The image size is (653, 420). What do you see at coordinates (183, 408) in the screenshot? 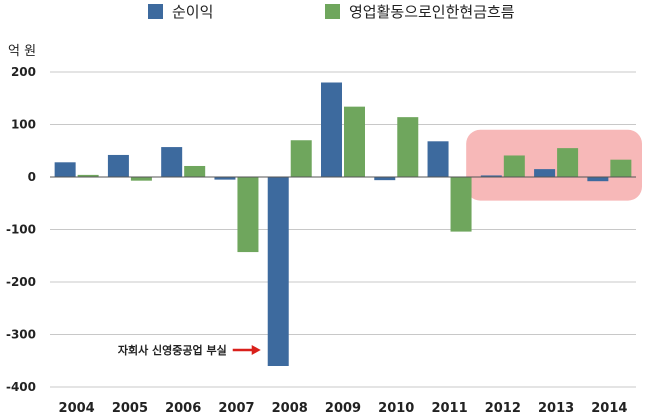
I see `x-tick-label: 2006` at bounding box center [183, 408].